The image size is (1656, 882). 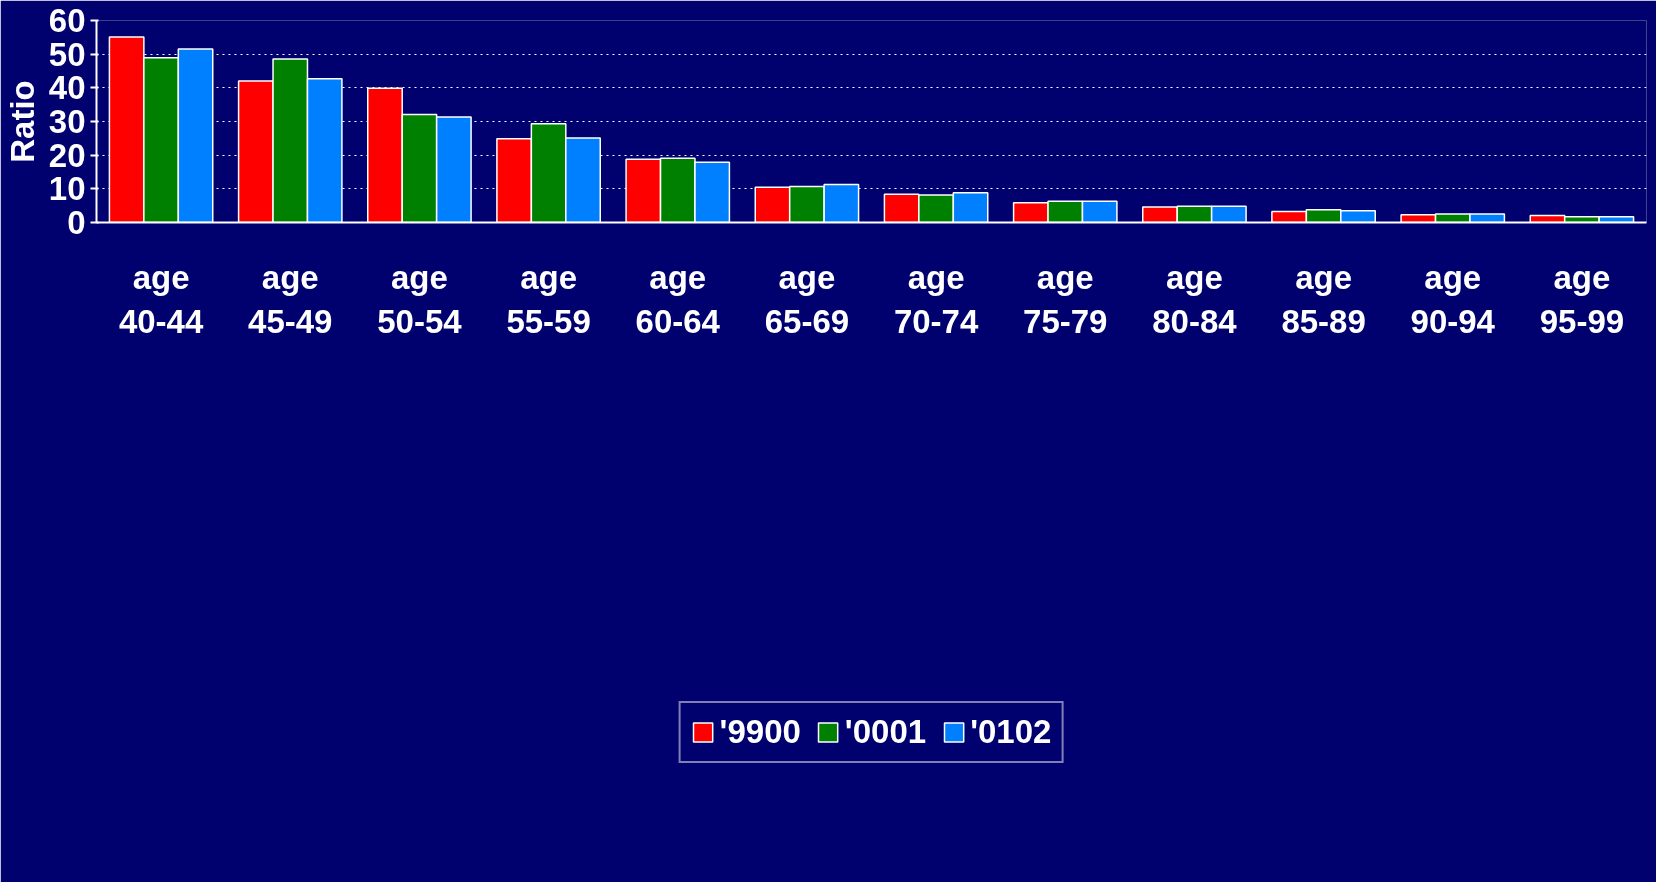 I want to click on legend-label: '9900, so click(x=760, y=731).